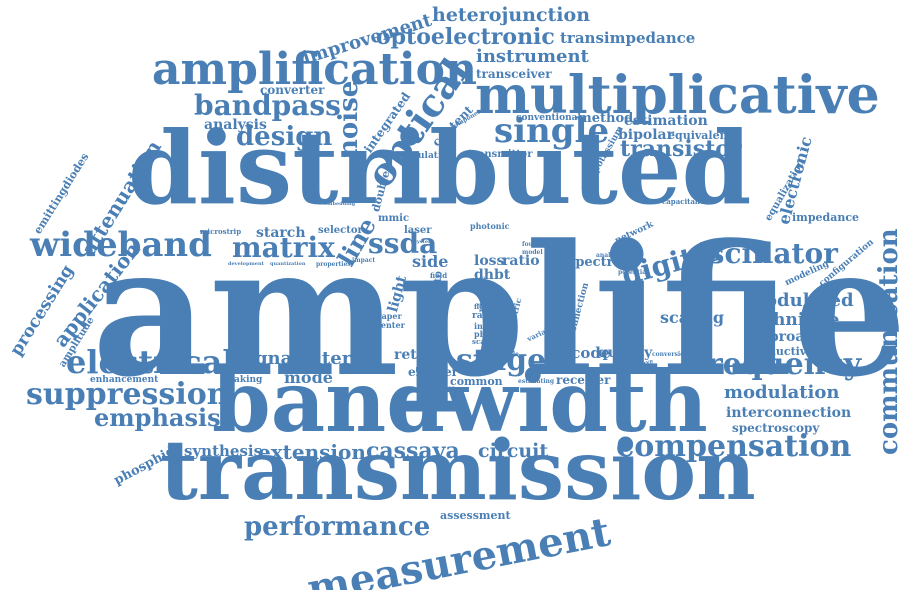 Image resolution: width=900 pixels, height=590 pixels. I want to click on word-signal: signal, so click(269, 358).